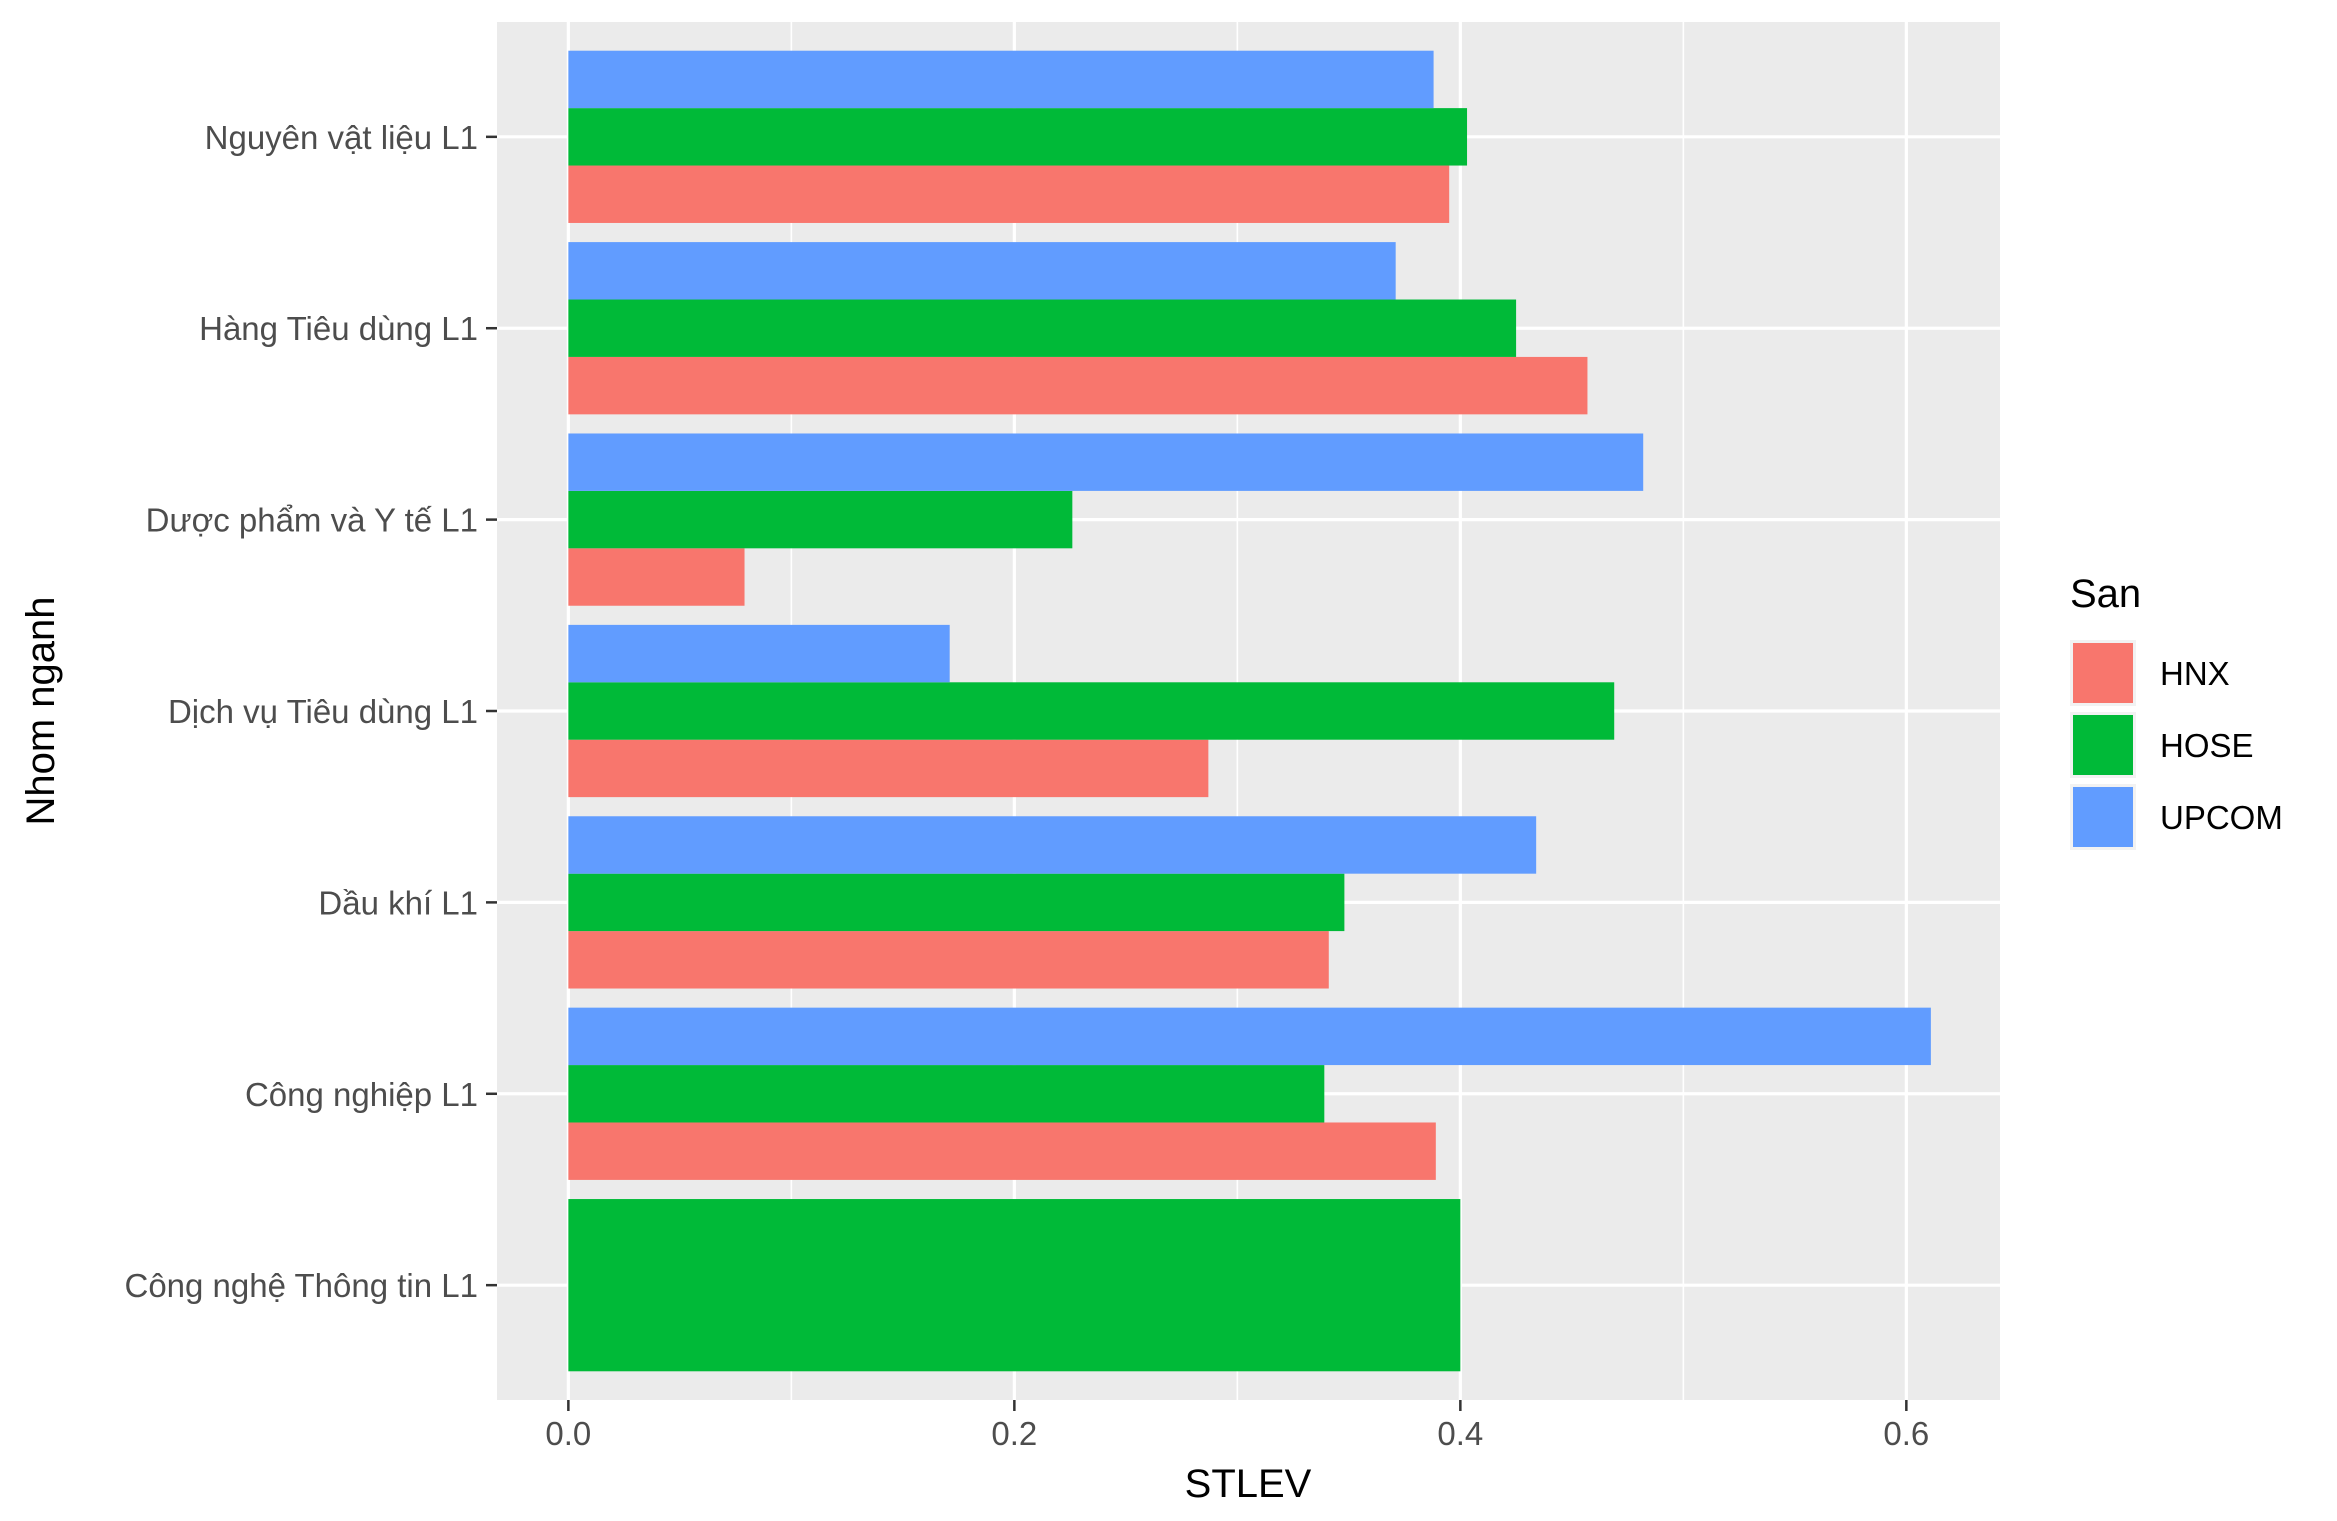 This screenshot has height=1521, width=2337. What do you see at coordinates (338, 328) in the screenshot?
I see `y-tick-label-5: Hàng Tiêu dùng L1` at bounding box center [338, 328].